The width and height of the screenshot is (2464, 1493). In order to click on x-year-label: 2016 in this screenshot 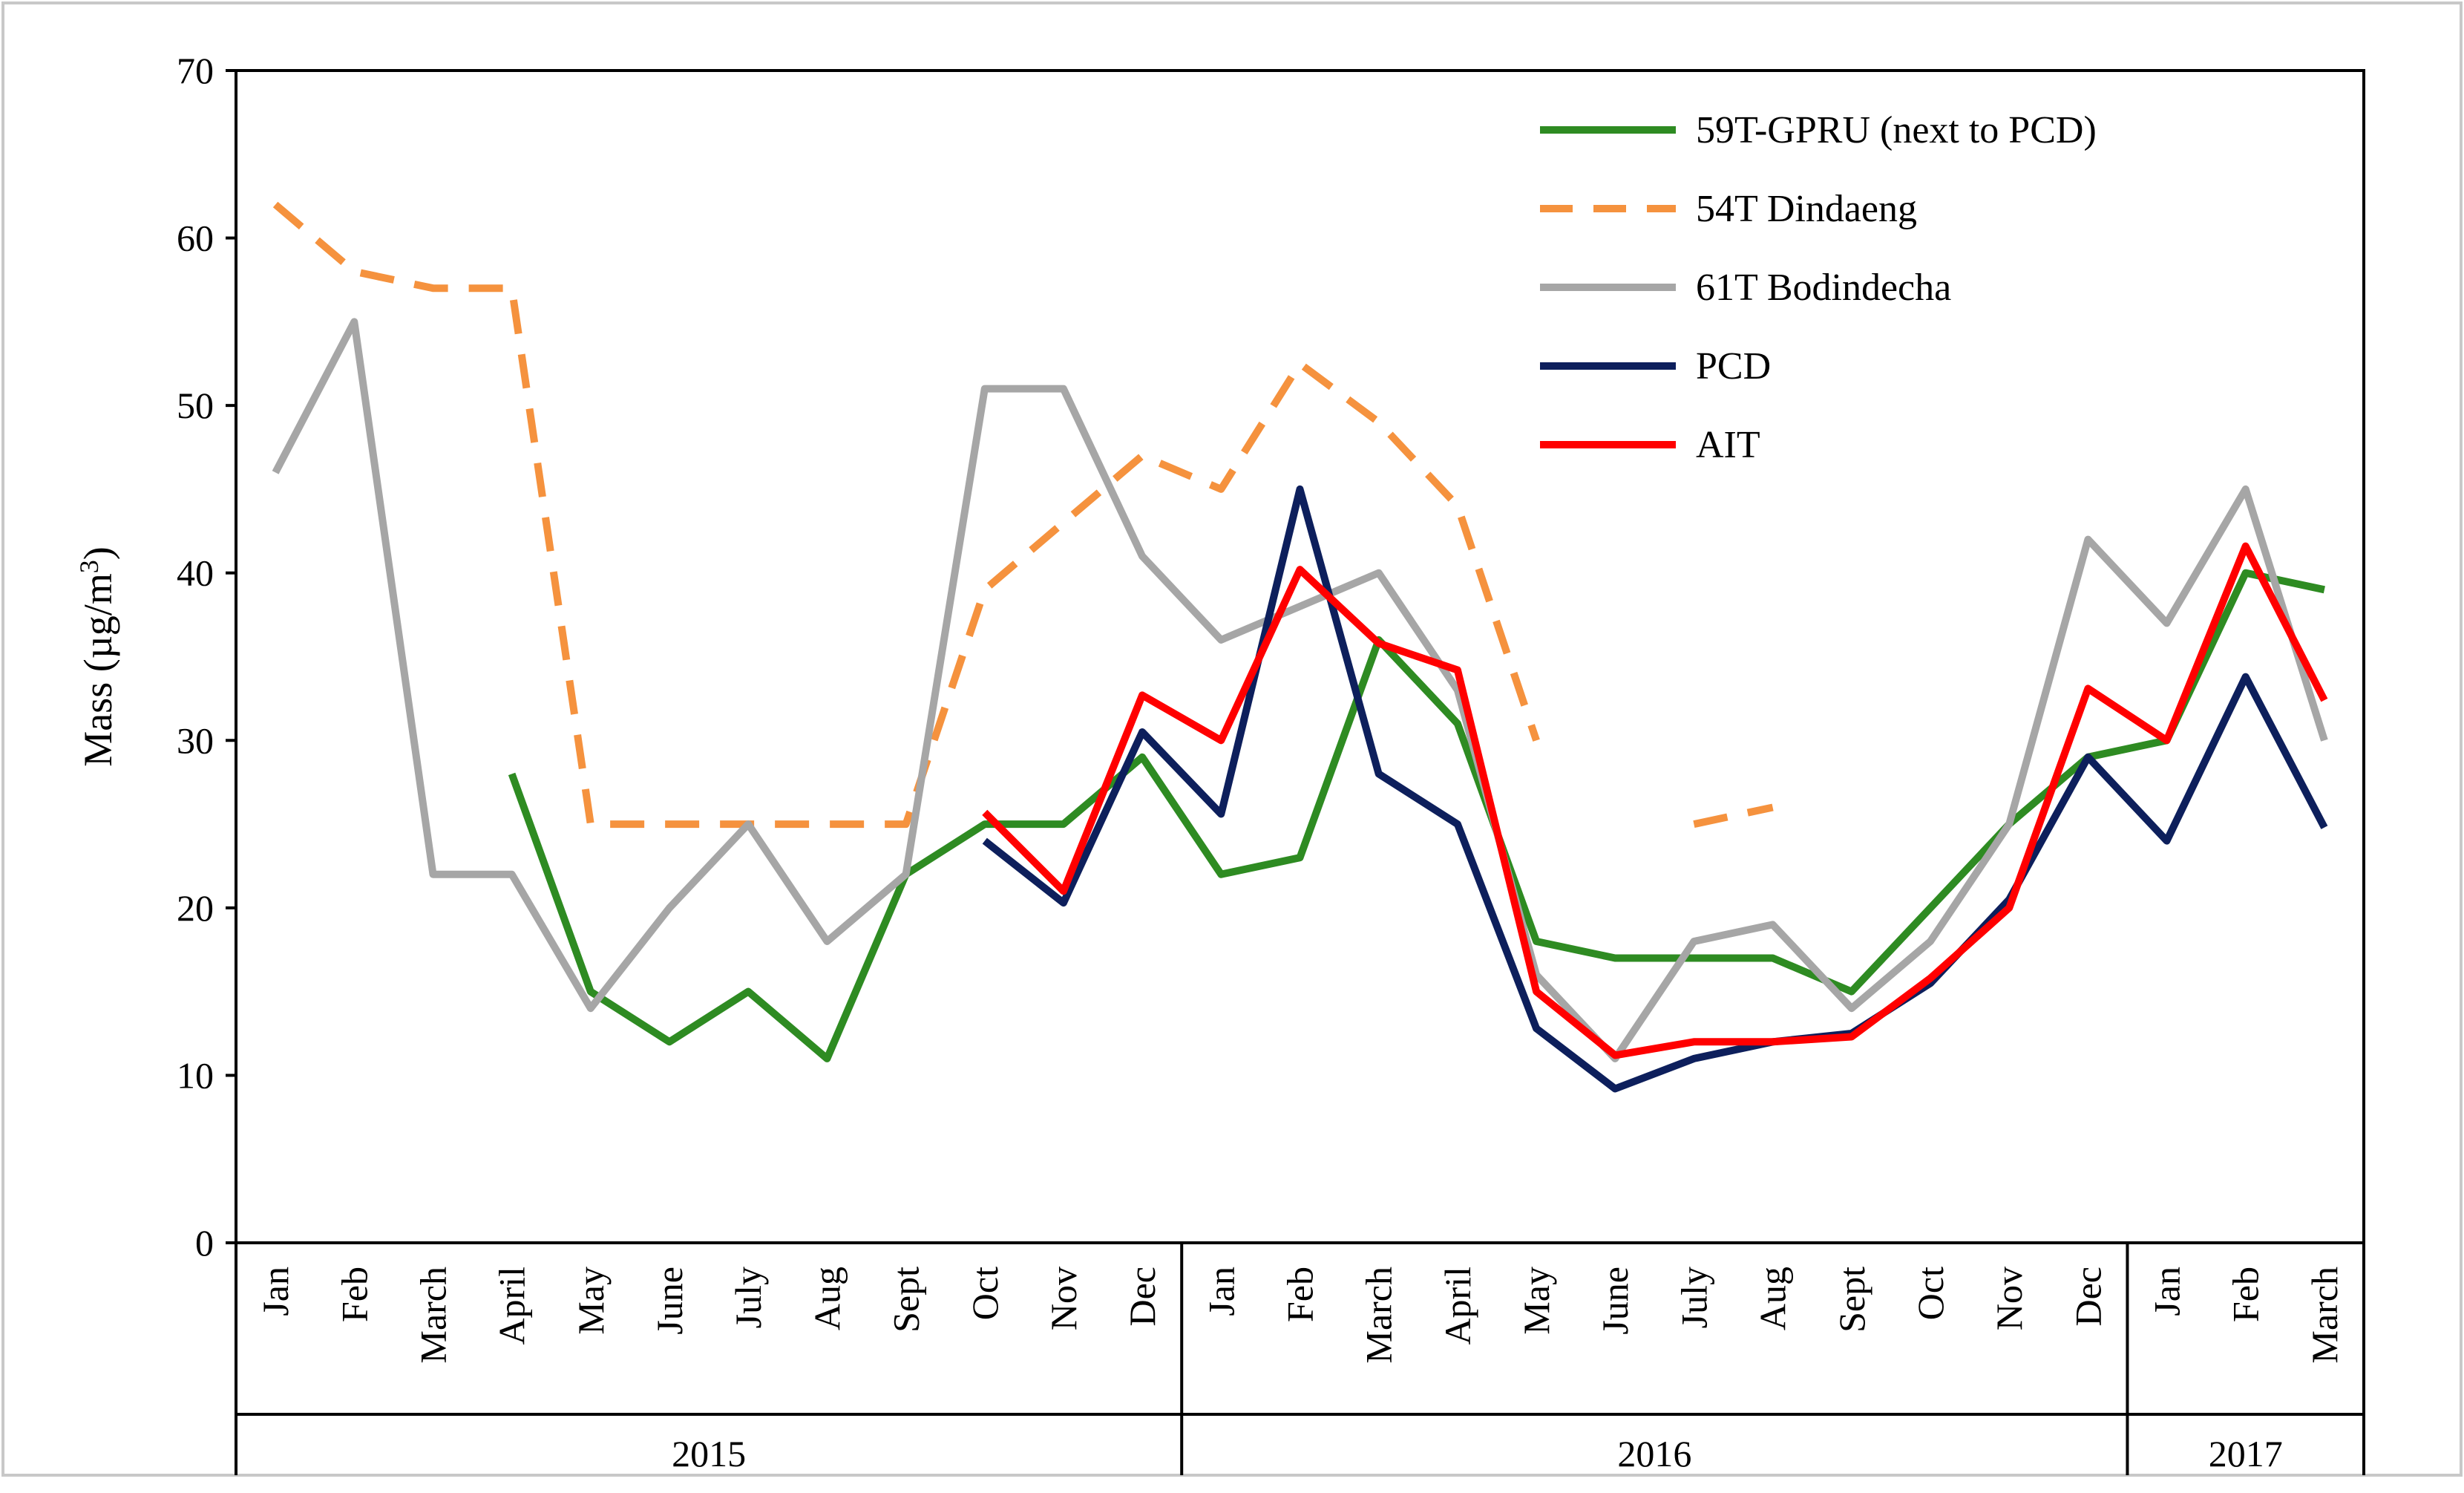, I will do `click(1654, 1453)`.